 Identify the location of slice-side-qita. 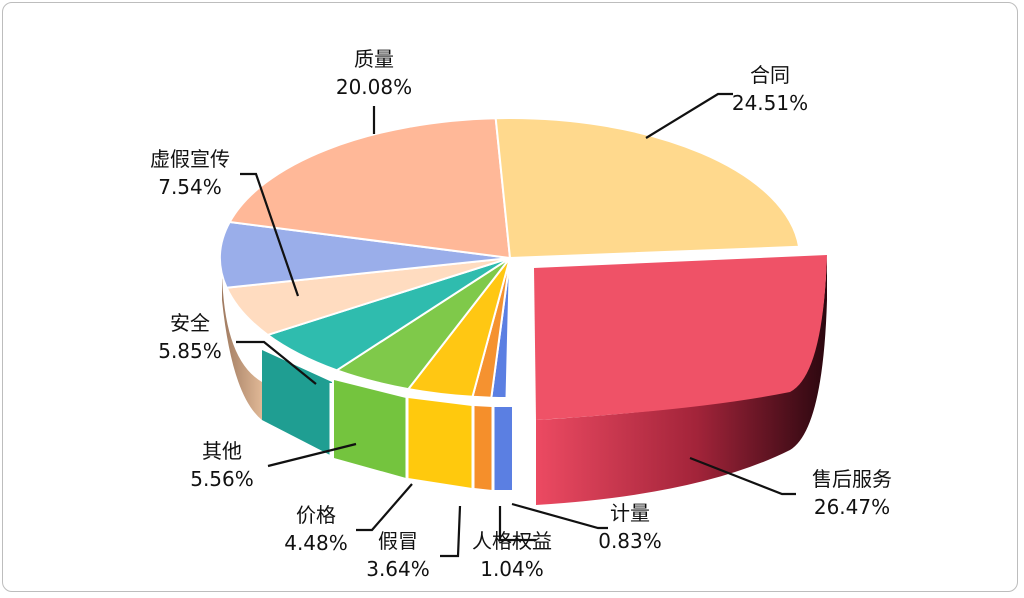
(297, 403).